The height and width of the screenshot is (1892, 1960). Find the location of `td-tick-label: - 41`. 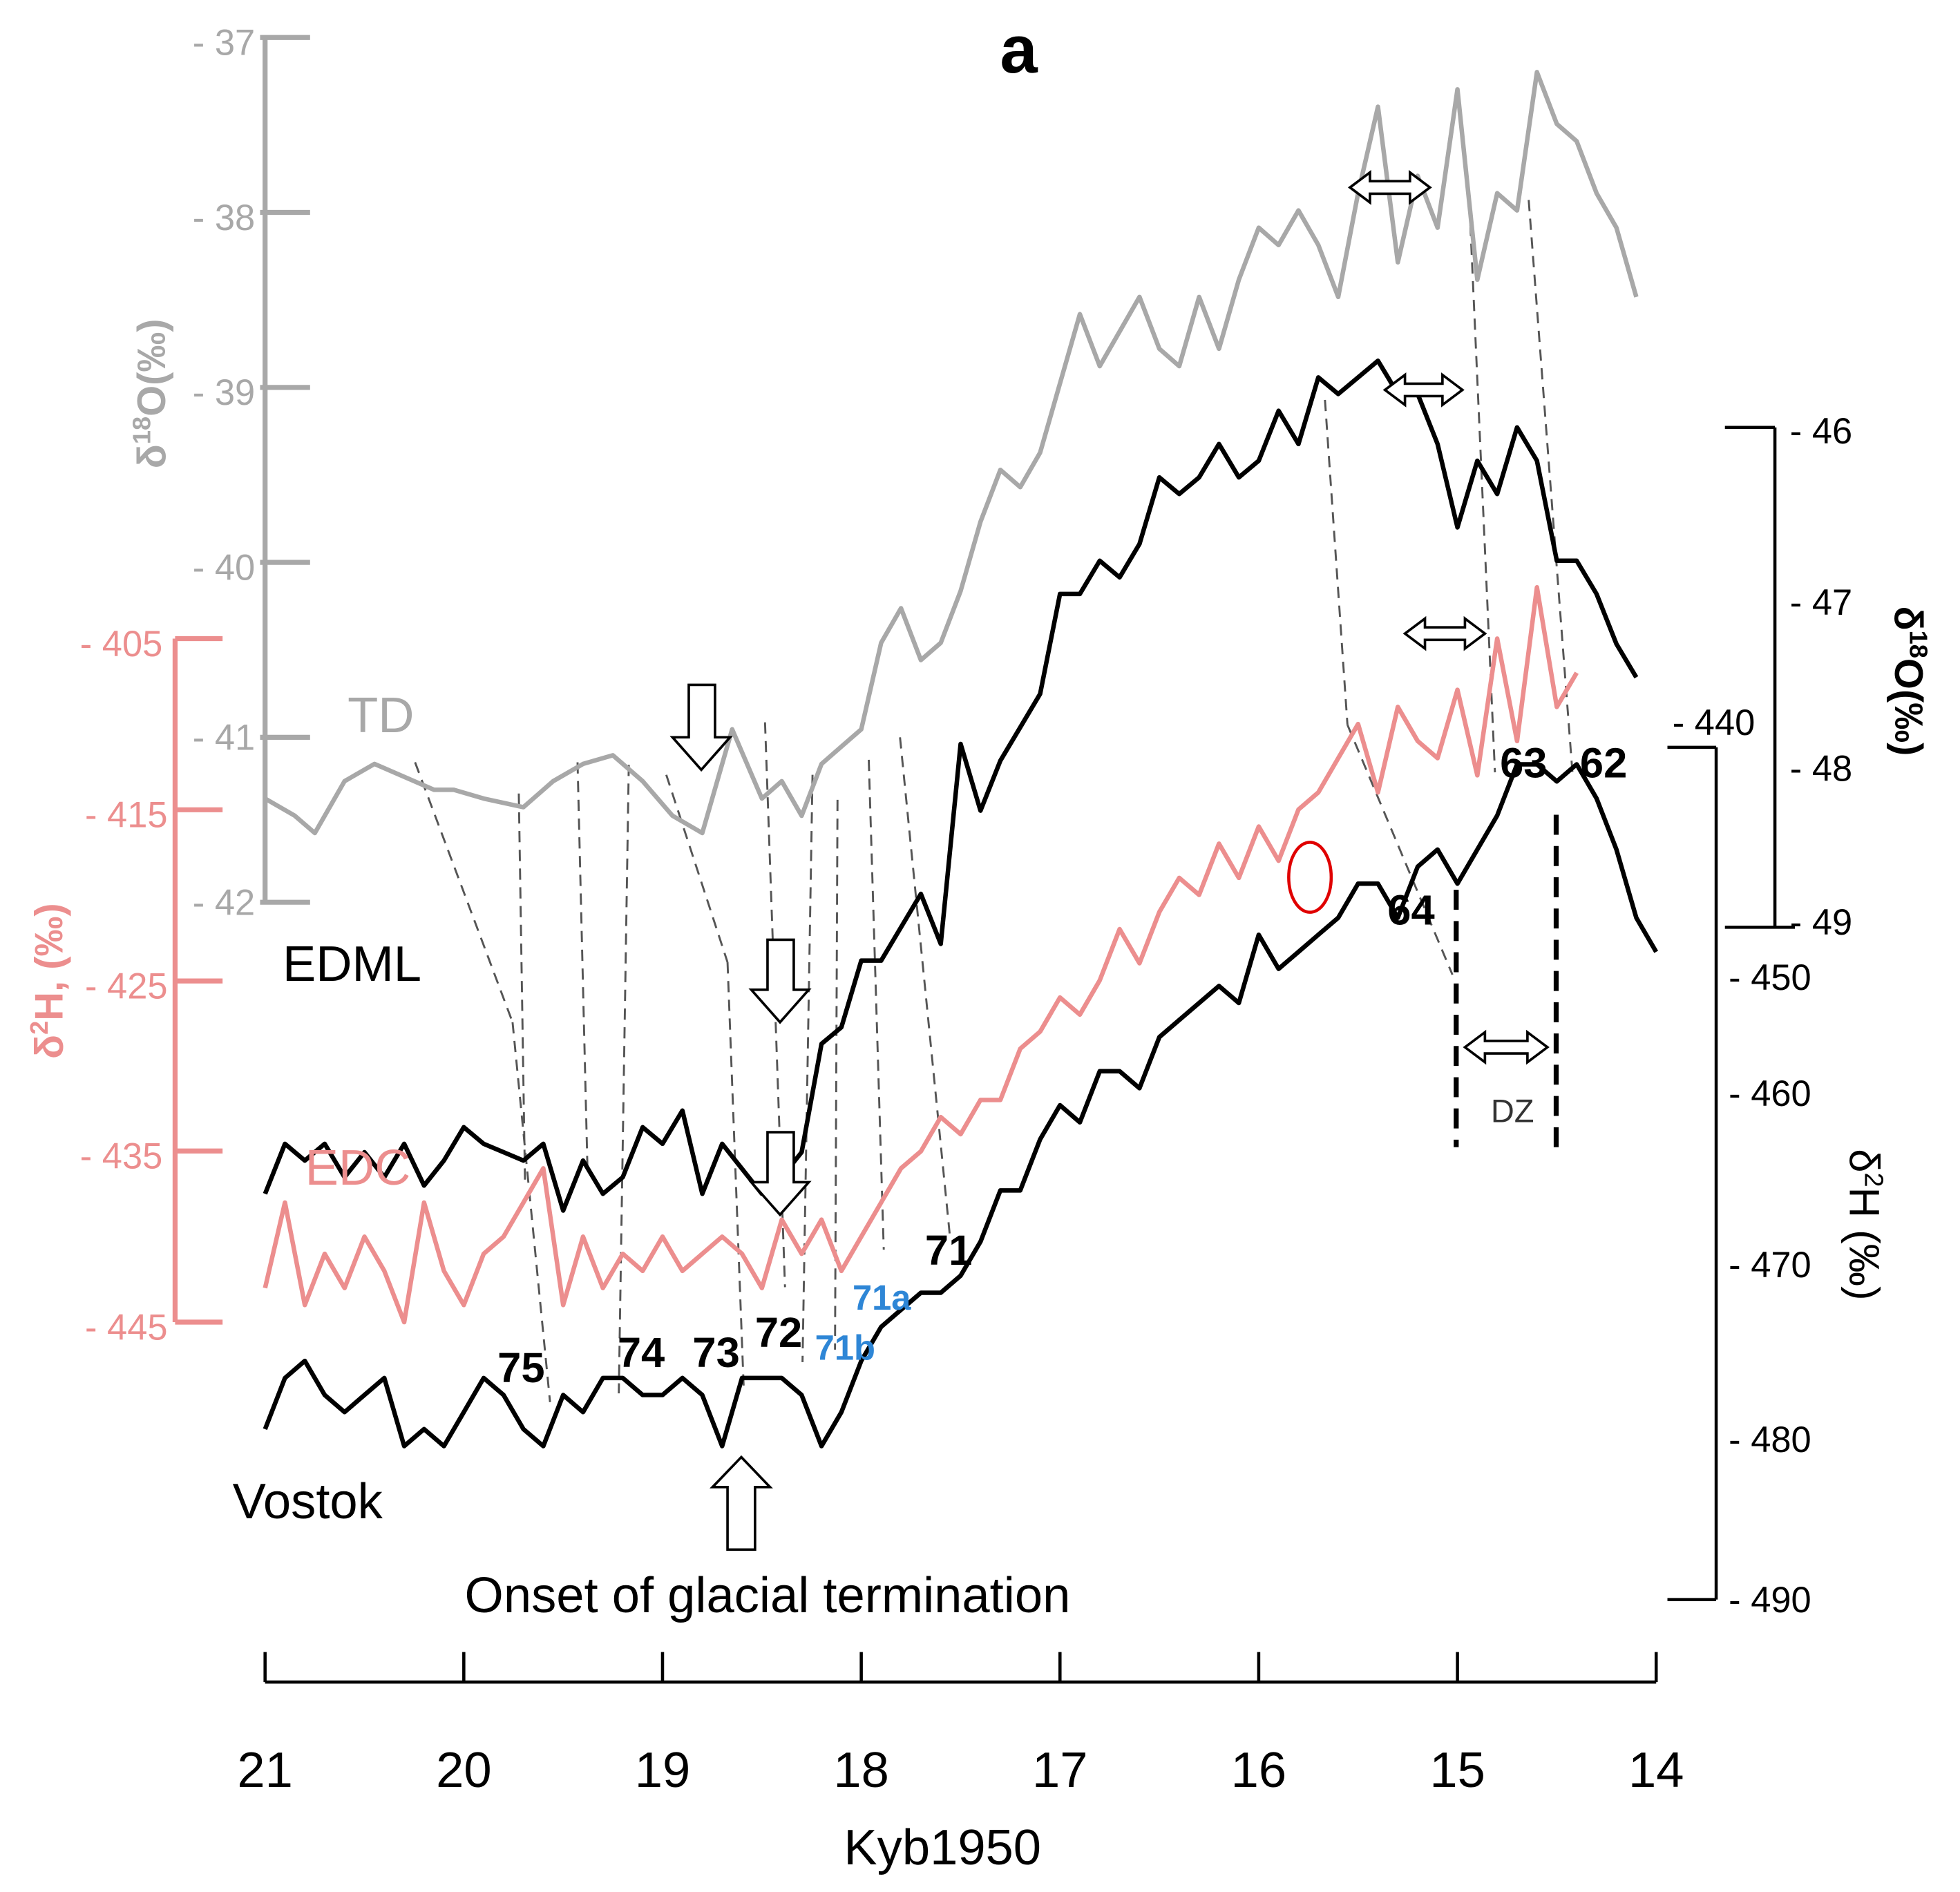

td-tick-label: - 41 is located at coordinates (224, 738).